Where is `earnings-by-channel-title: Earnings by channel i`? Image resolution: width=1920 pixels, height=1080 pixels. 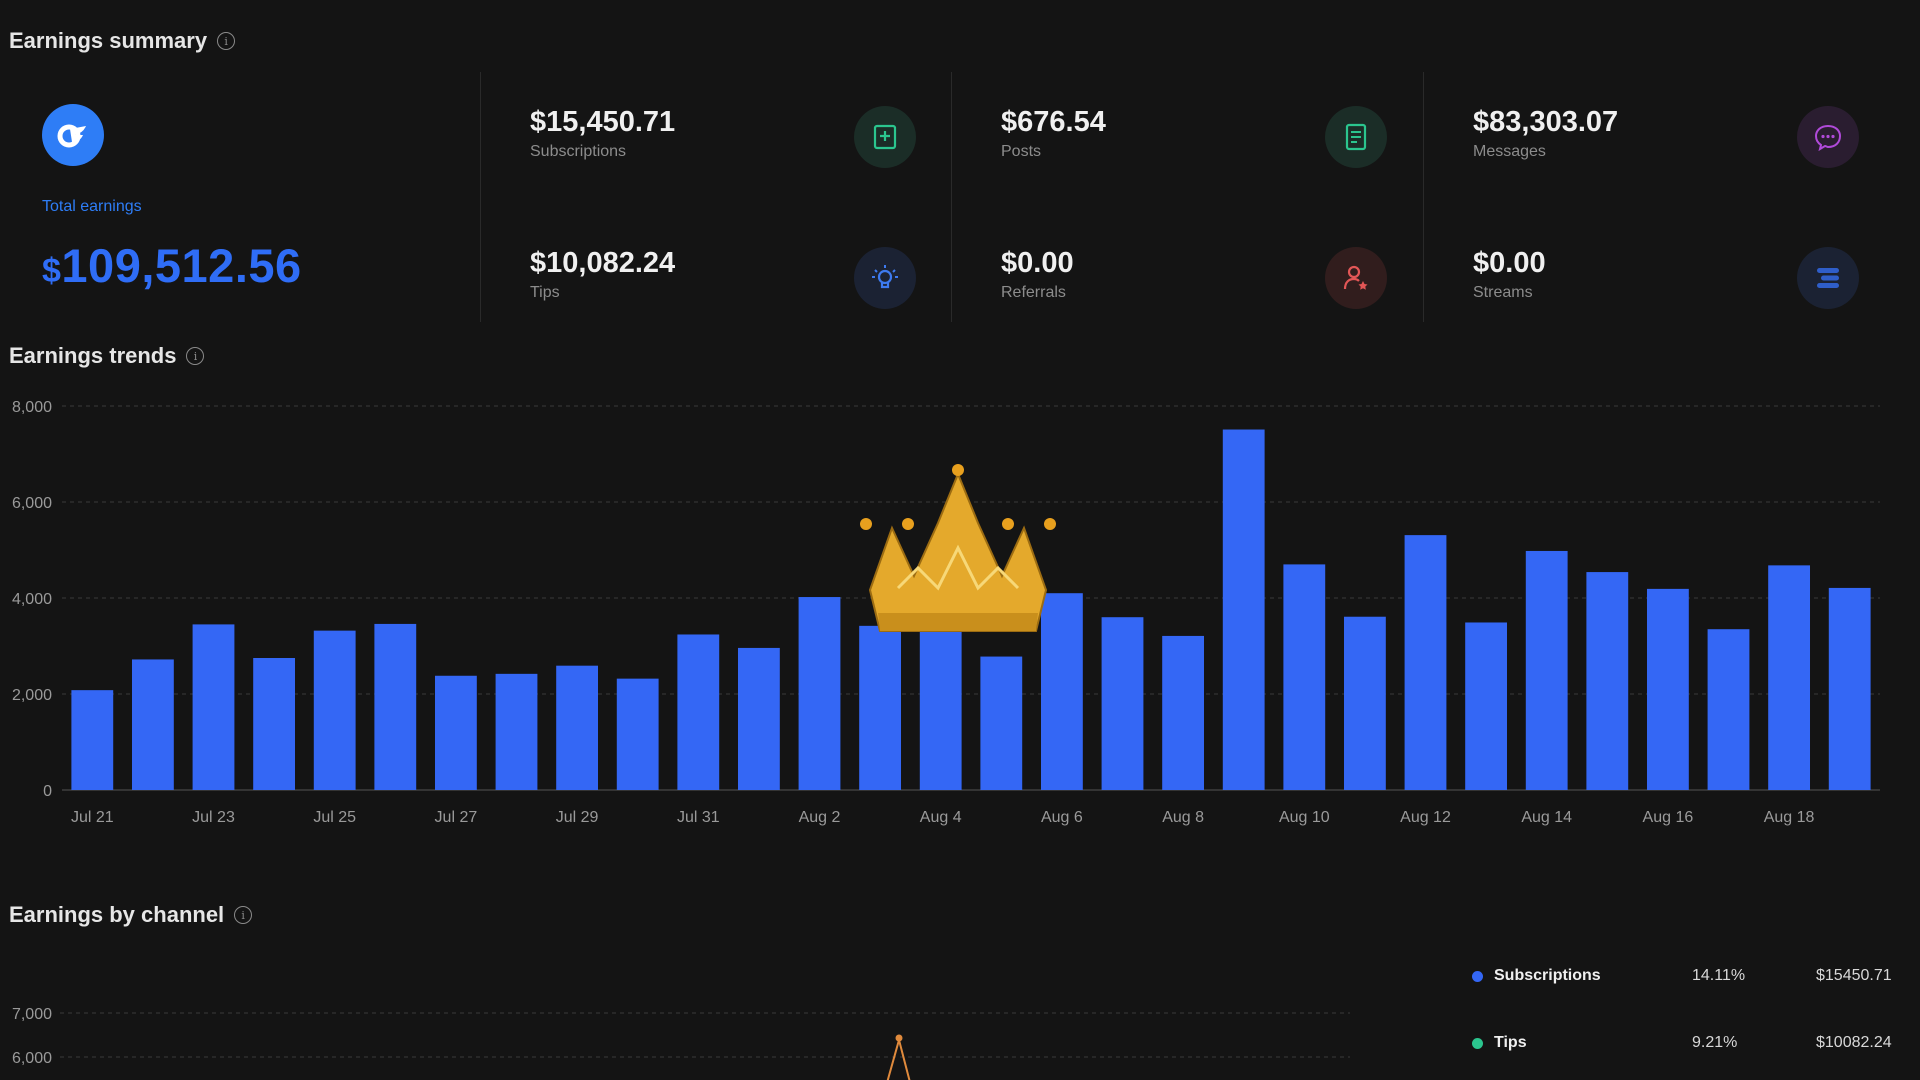 earnings-by-channel-title: Earnings by channel i is located at coordinates (131, 915).